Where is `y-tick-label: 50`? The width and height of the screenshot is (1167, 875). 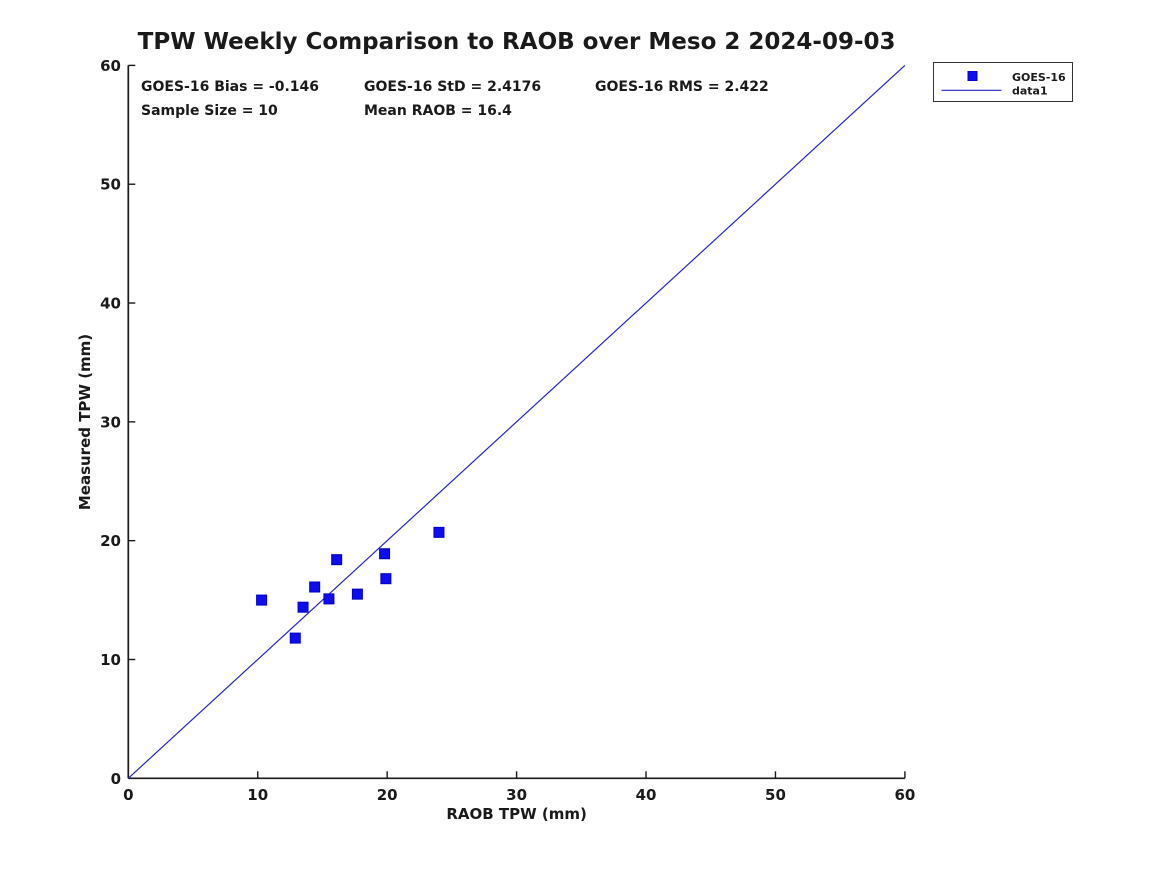 y-tick-label: 50 is located at coordinates (110, 185).